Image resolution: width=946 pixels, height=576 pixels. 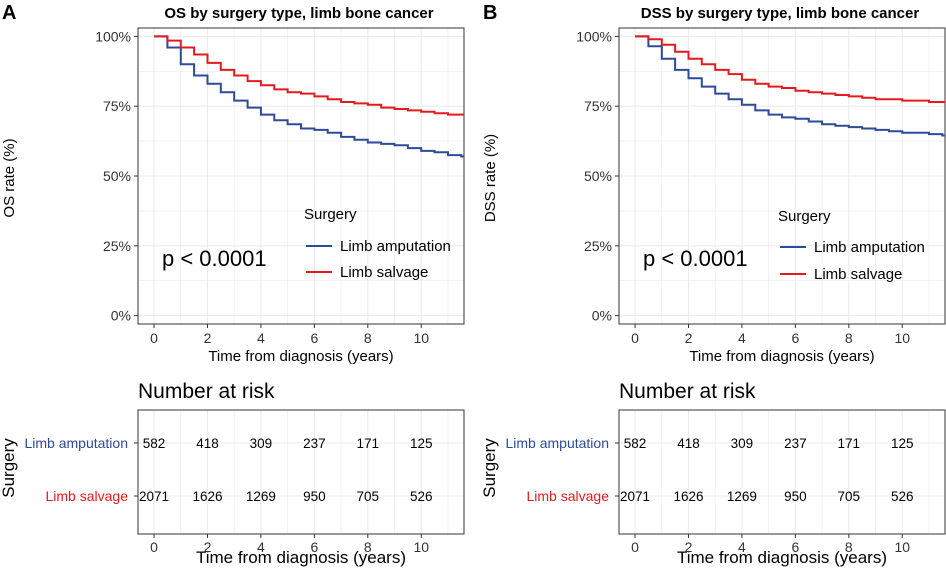 I want to click on panel-label: B, so click(x=490, y=13).